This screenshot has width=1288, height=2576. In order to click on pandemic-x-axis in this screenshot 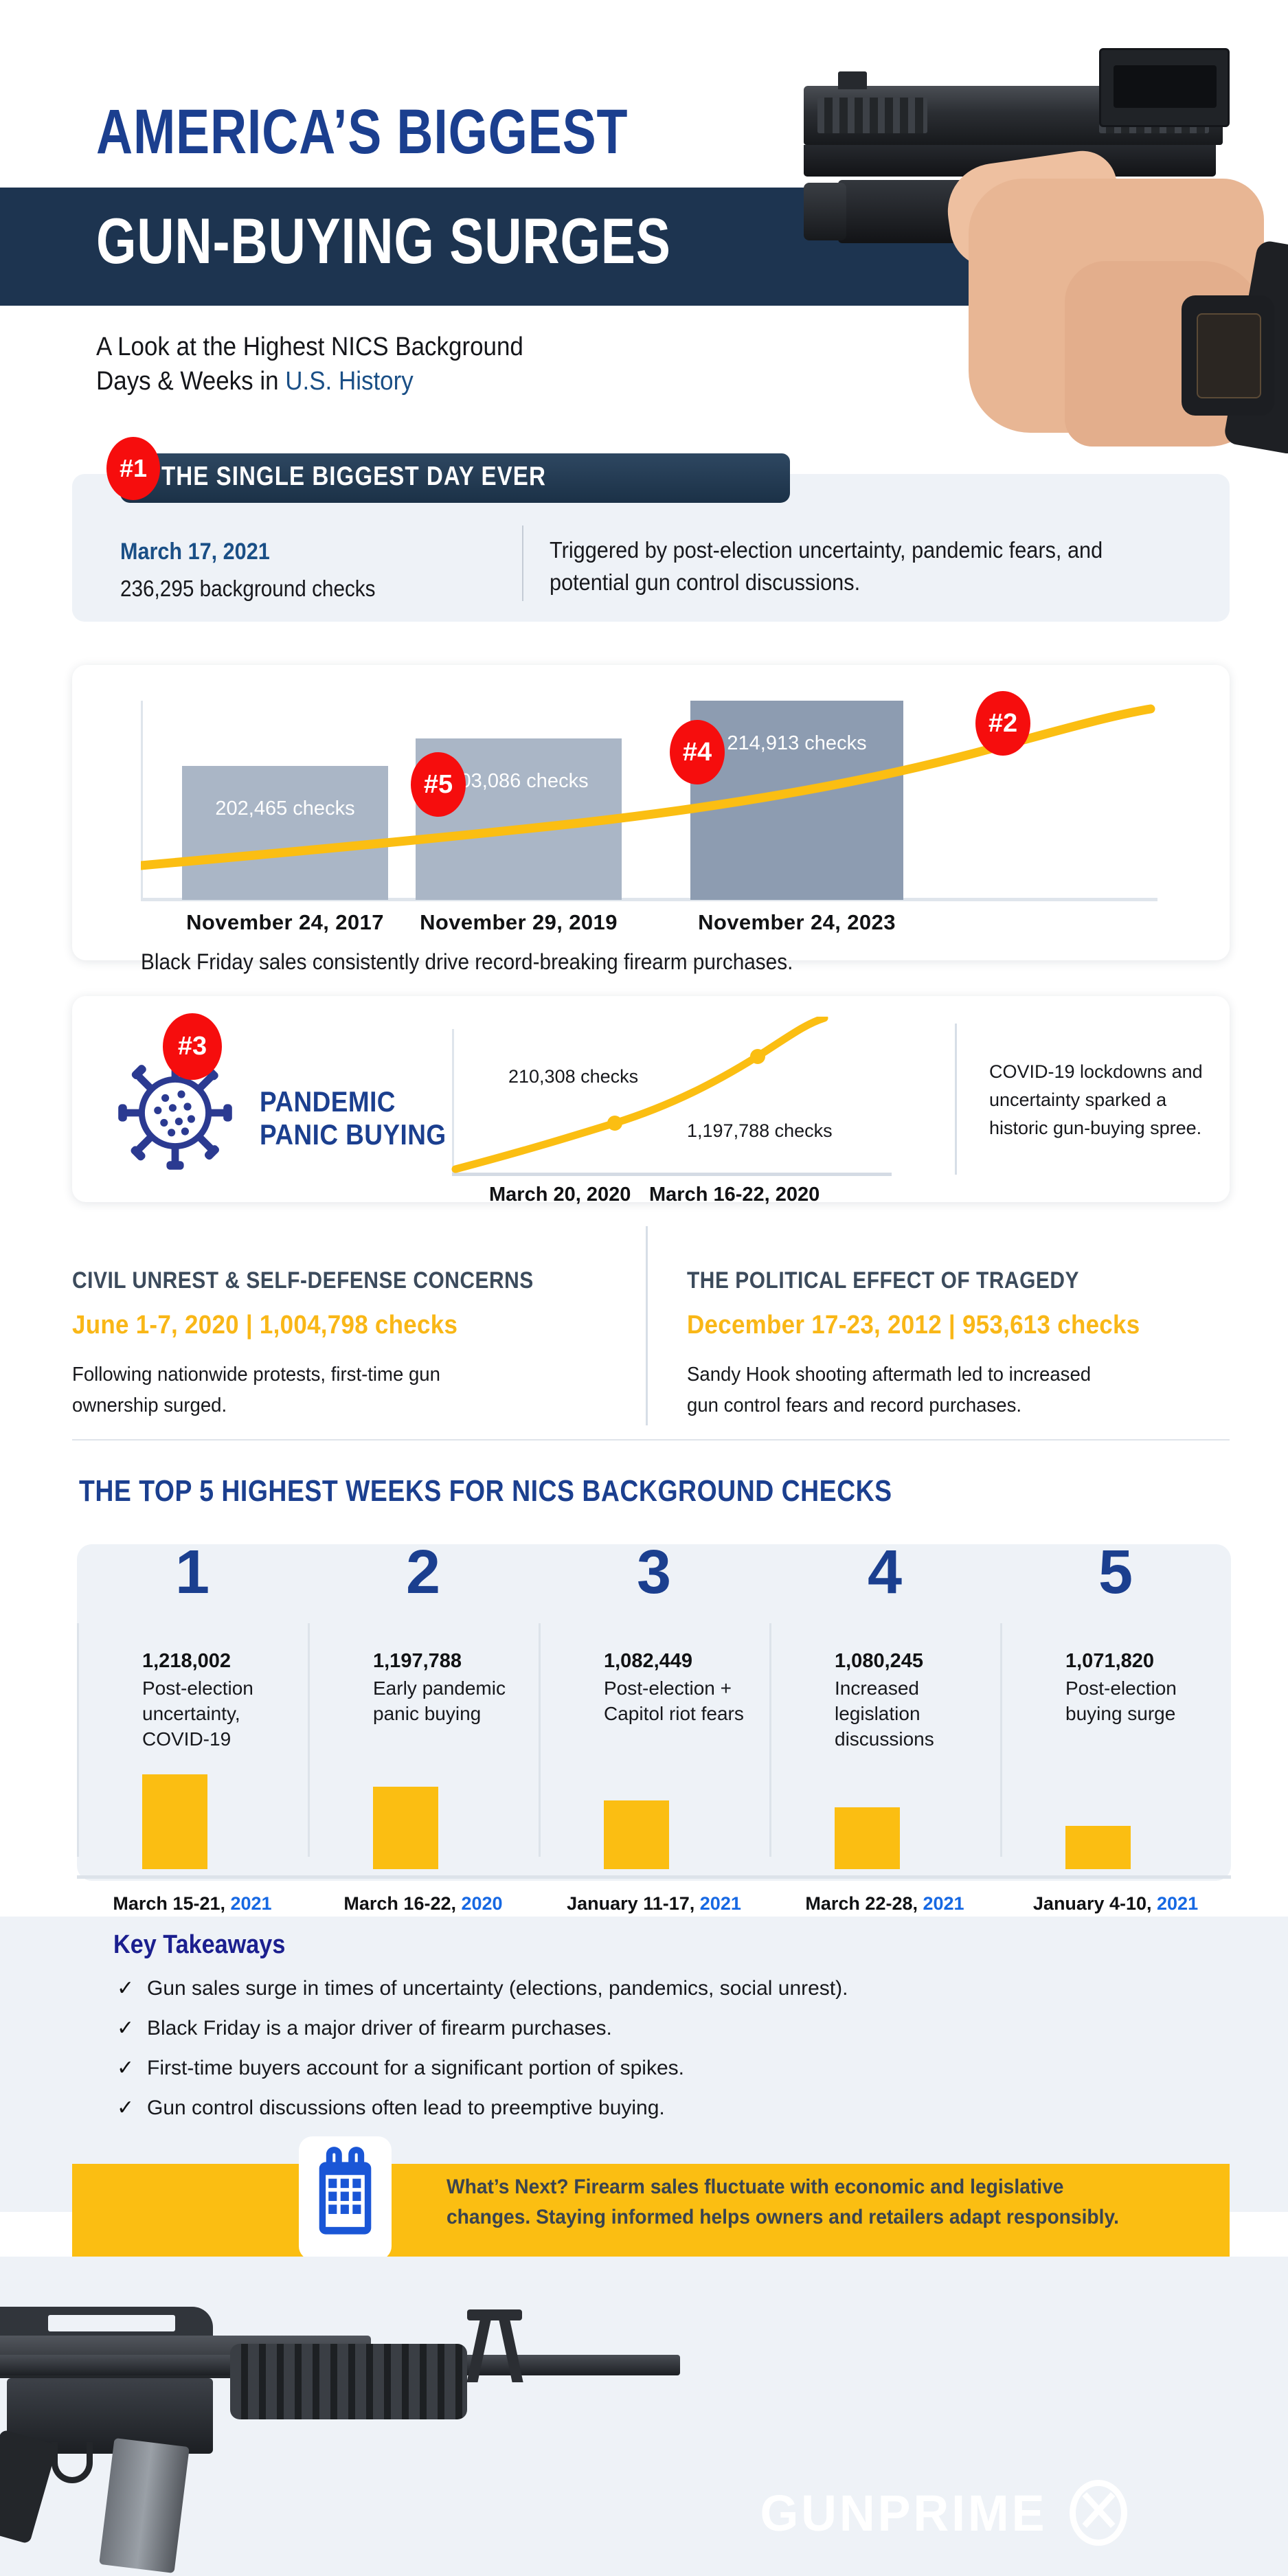, I will do `click(672, 1174)`.